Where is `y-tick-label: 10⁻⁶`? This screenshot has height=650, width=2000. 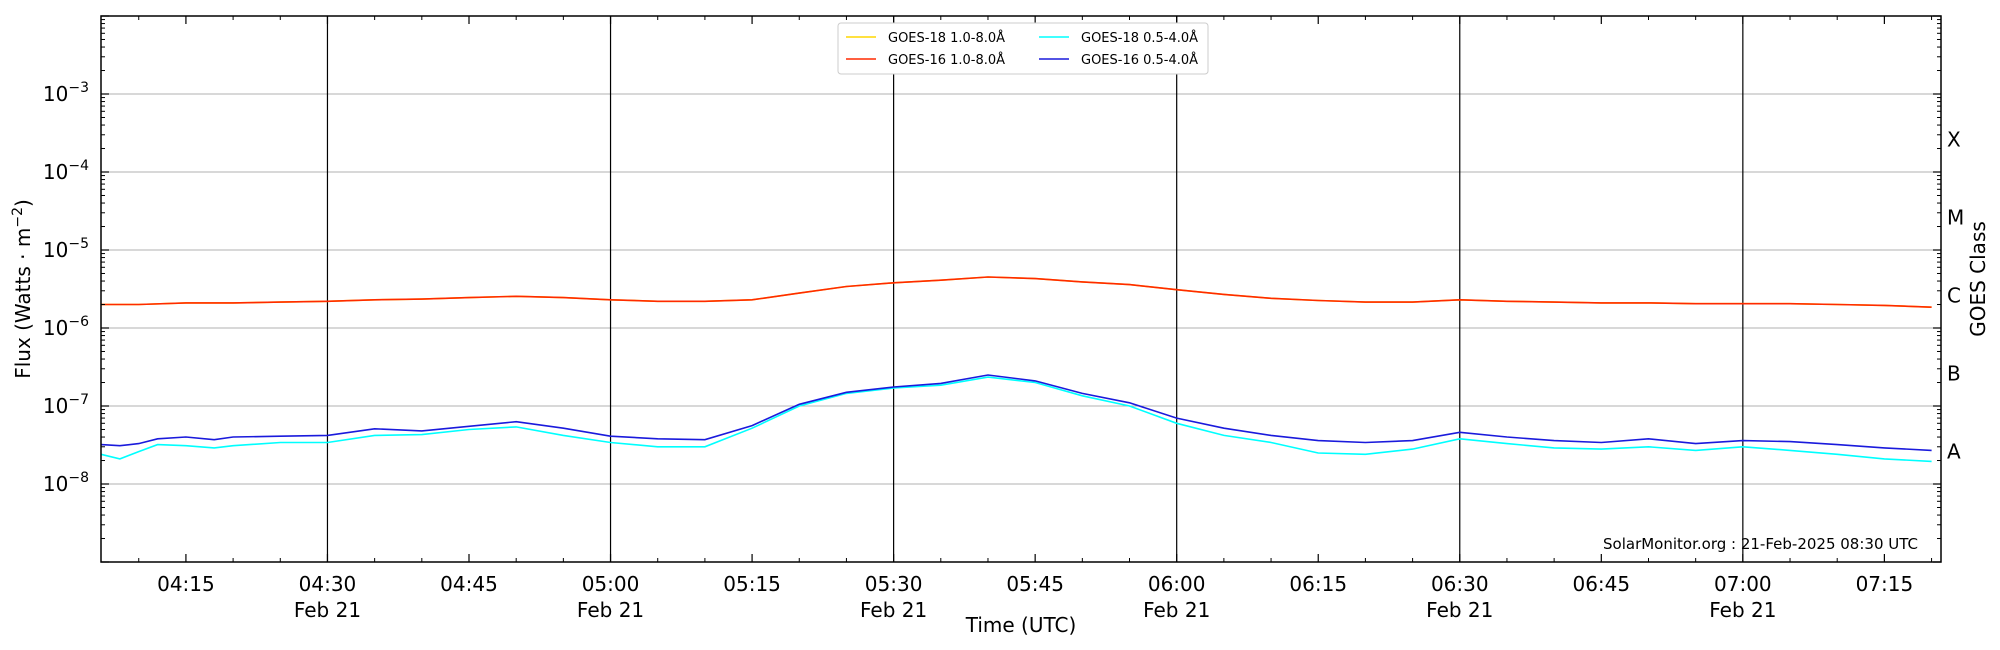
y-tick-label: 10⁻⁶ is located at coordinates (66, 327).